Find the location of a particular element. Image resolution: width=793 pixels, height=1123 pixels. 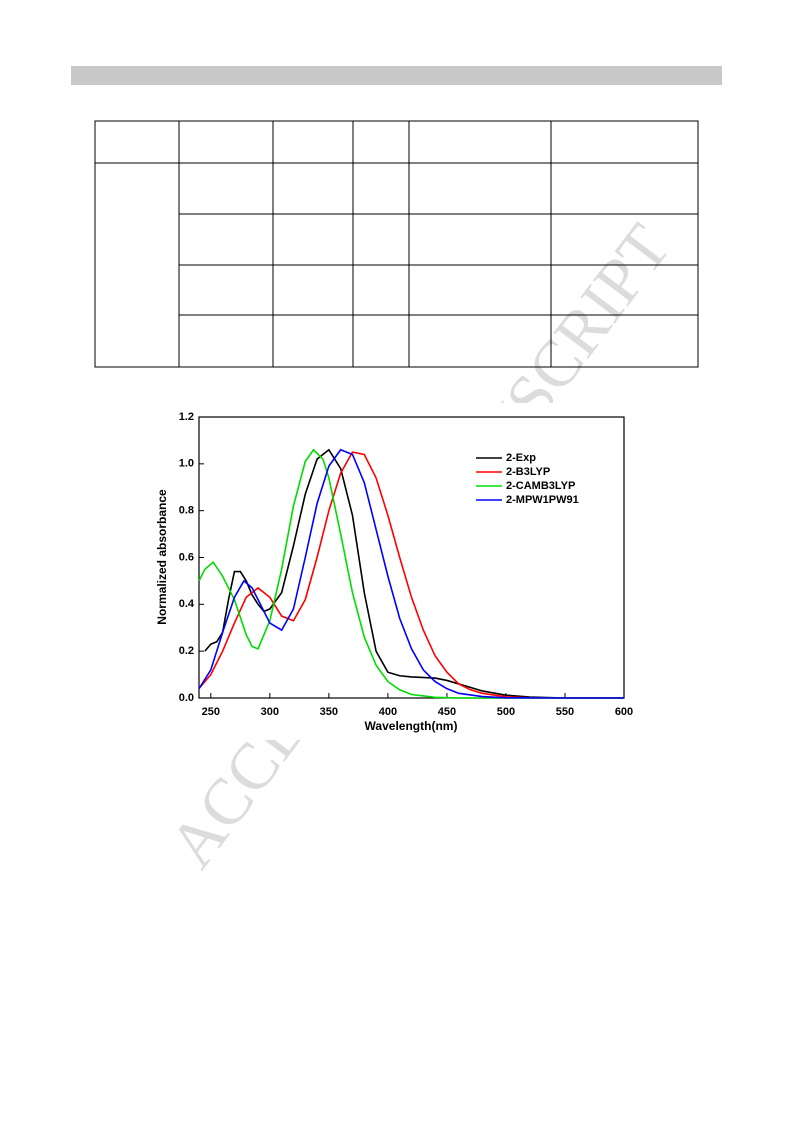

legend-label: 2-Exp is located at coordinates (521, 458).